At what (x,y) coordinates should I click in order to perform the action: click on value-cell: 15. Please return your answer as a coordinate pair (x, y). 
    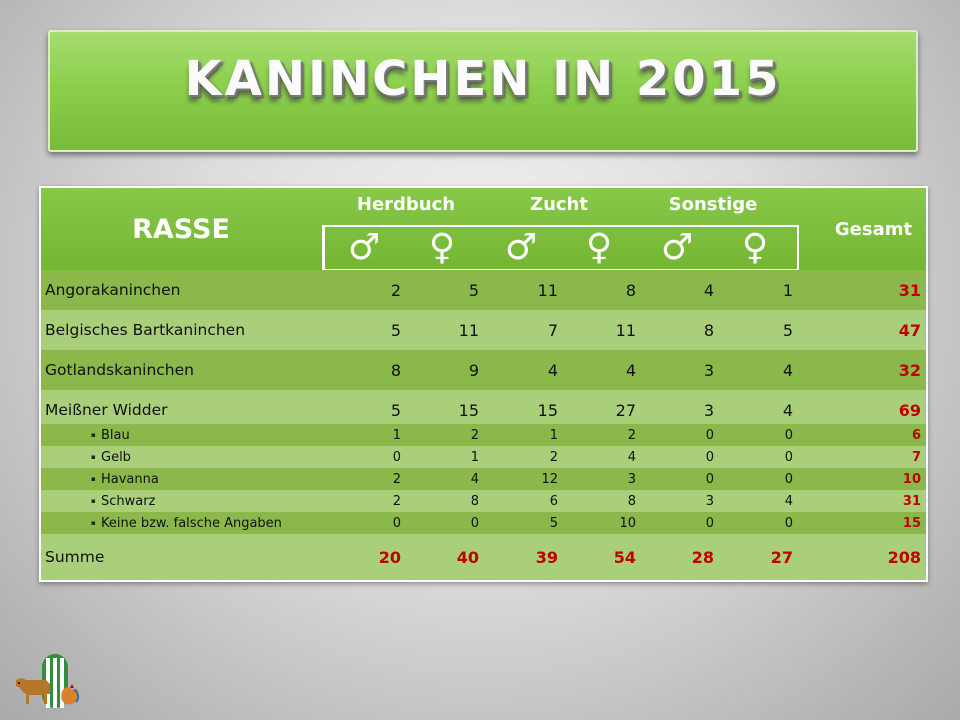
    Looking at the image, I should click on (547, 410).